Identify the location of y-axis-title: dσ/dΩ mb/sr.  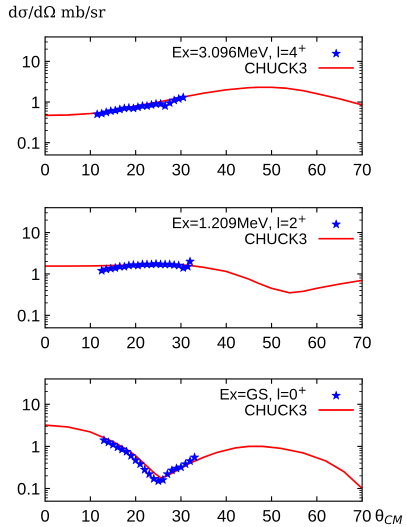
(57, 12).